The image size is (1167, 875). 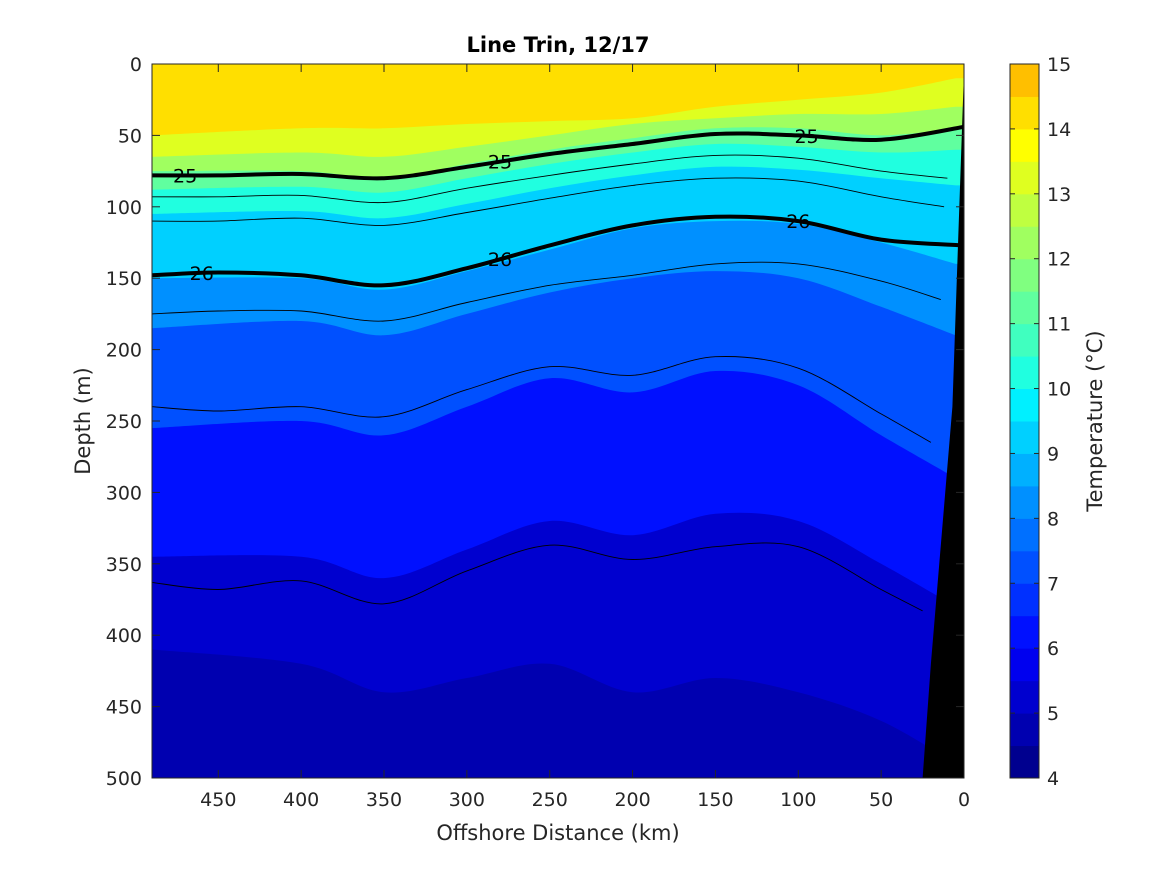 I want to click on colorbar-tick-label: 15, so click(x=1059, y=65).